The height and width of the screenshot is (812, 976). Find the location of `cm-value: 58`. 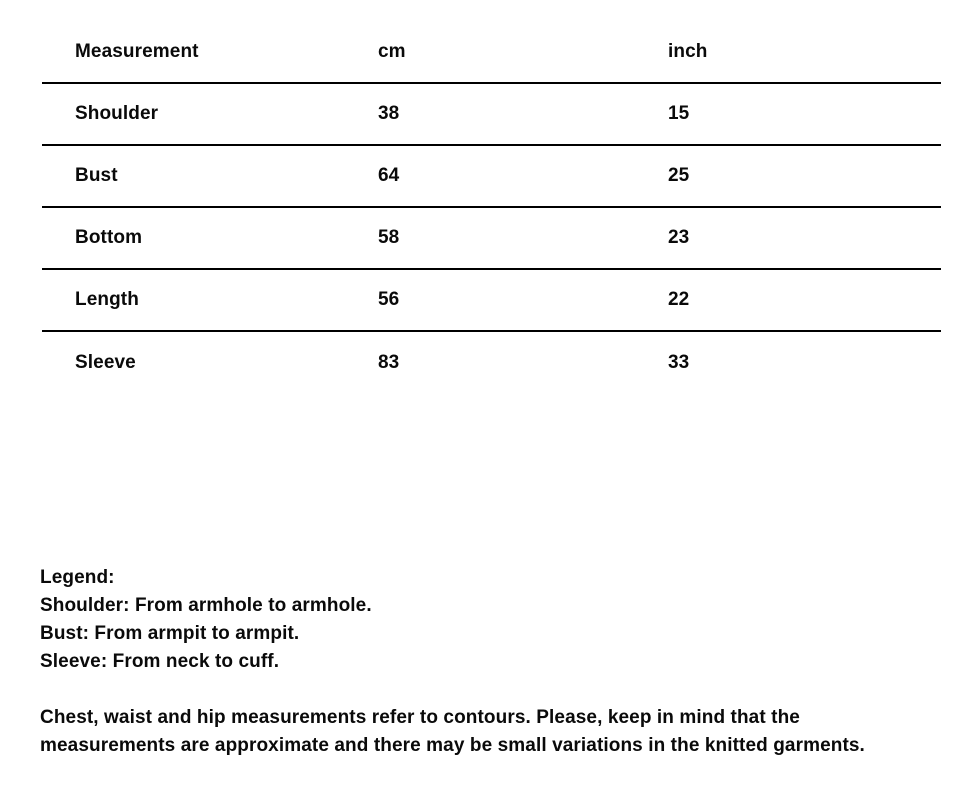

cm-value: 58 is located at coordinates (389, 237).